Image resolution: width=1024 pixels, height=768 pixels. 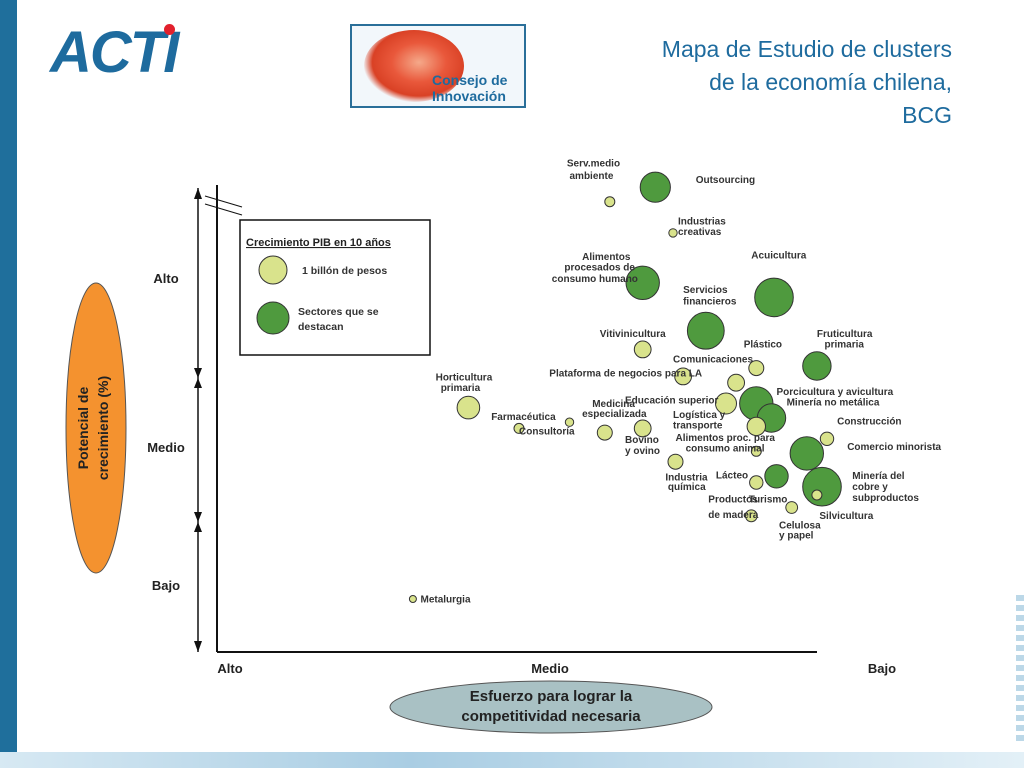 What do you see at coordinates (273, 318) in the screenshot?
I see `legend-swatch-dark` at bounding box center [273, 318].